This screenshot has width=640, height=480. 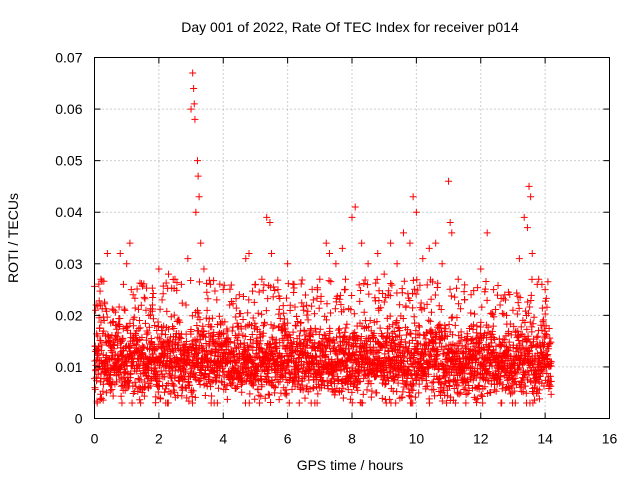 I want to click on y-tick-label: 0, so click(x=79, y=419).